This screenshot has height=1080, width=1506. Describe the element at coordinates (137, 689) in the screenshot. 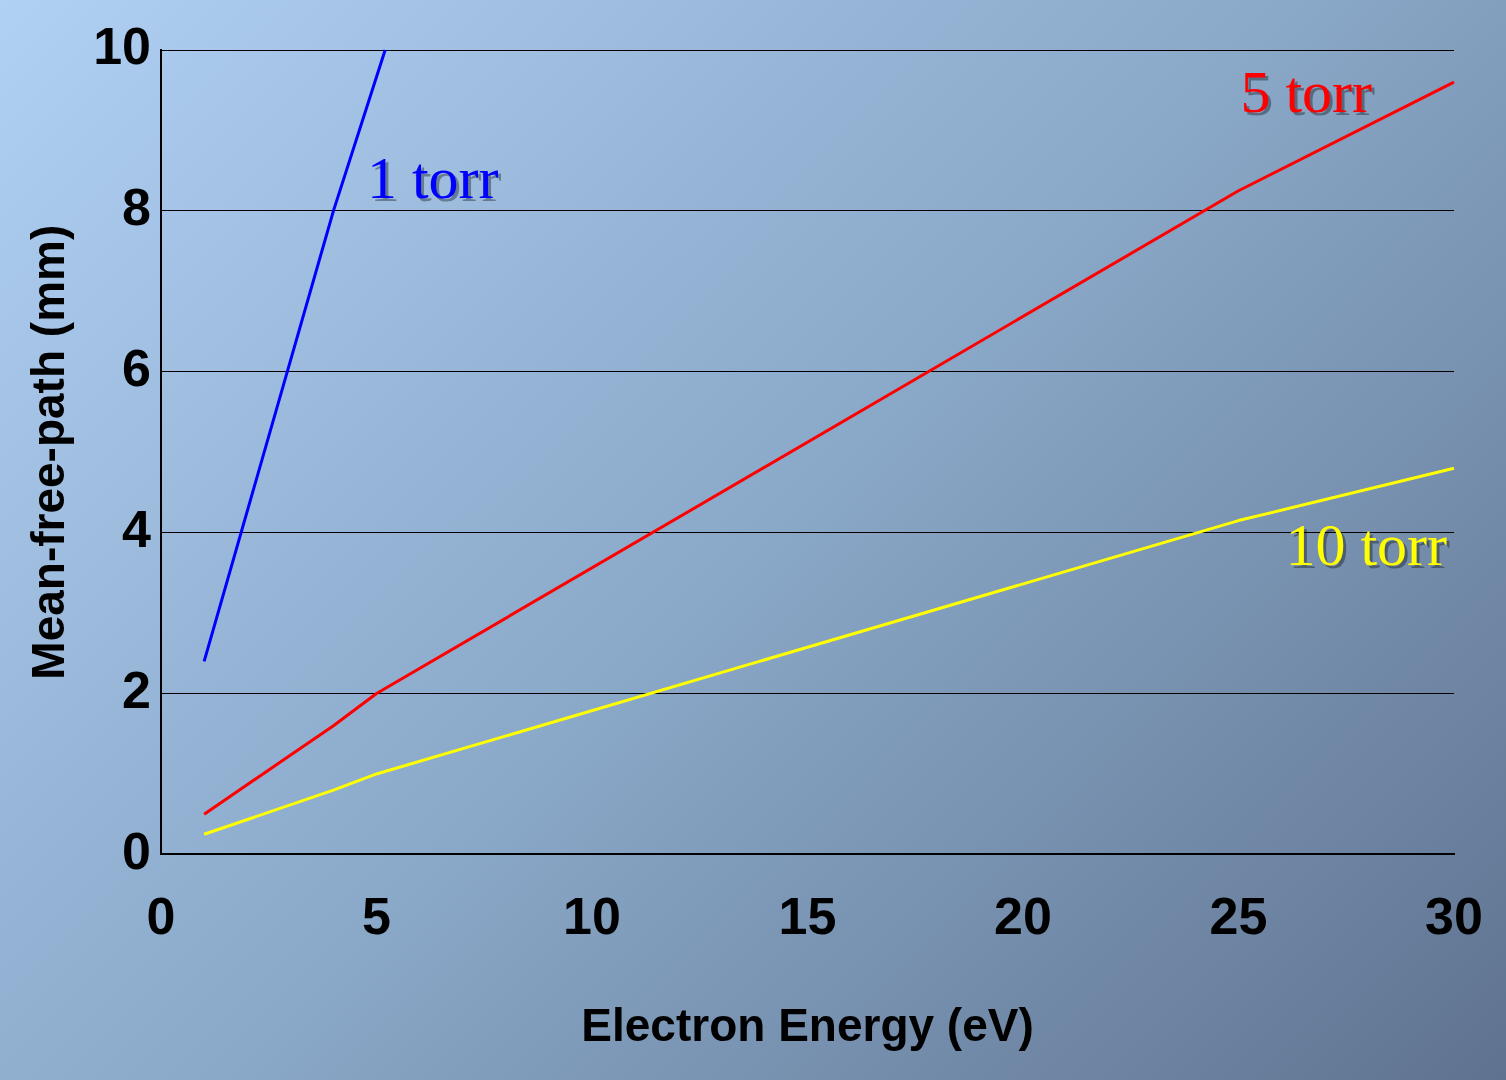

I see `y-tick-label: 2` at that location.